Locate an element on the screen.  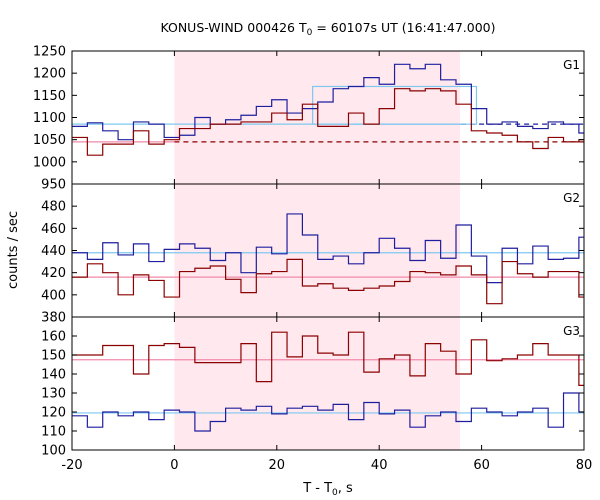
x-axis-title: T - T0, s is located at coordinates (327, 489).